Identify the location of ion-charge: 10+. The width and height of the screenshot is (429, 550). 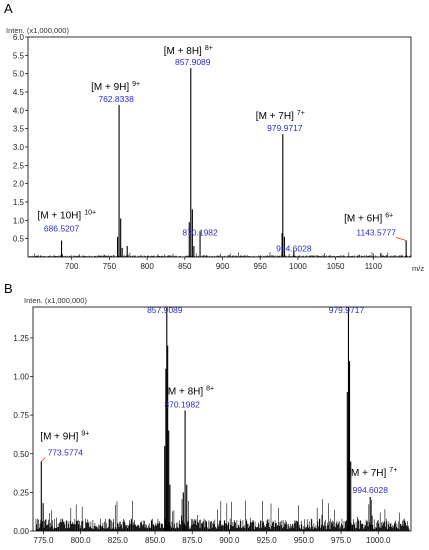
(90, 213).